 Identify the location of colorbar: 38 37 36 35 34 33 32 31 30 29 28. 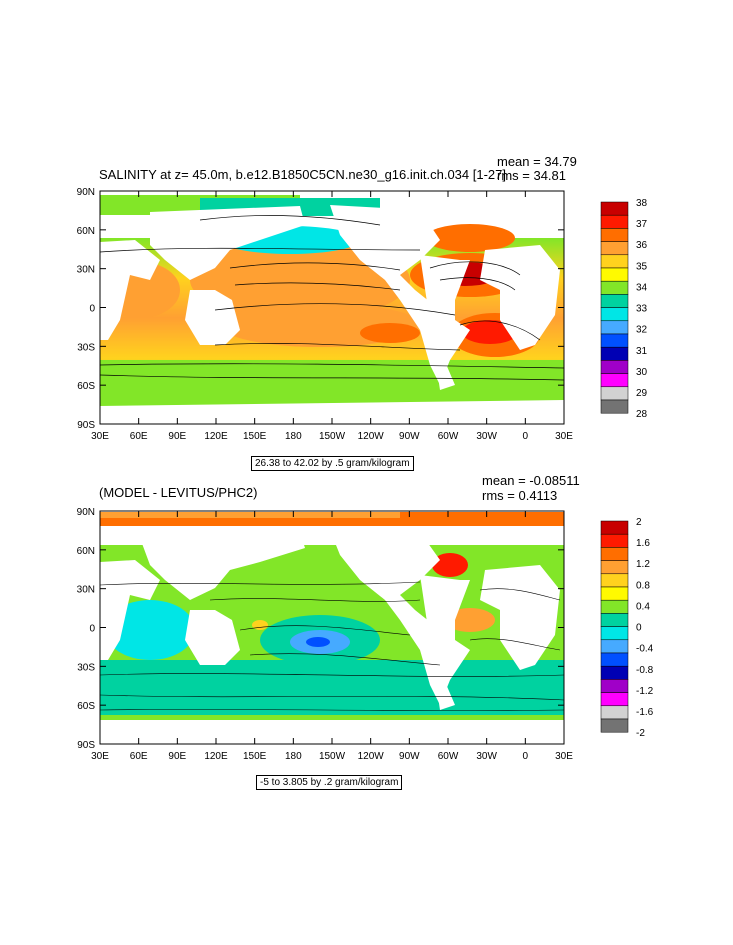
(624, 309).